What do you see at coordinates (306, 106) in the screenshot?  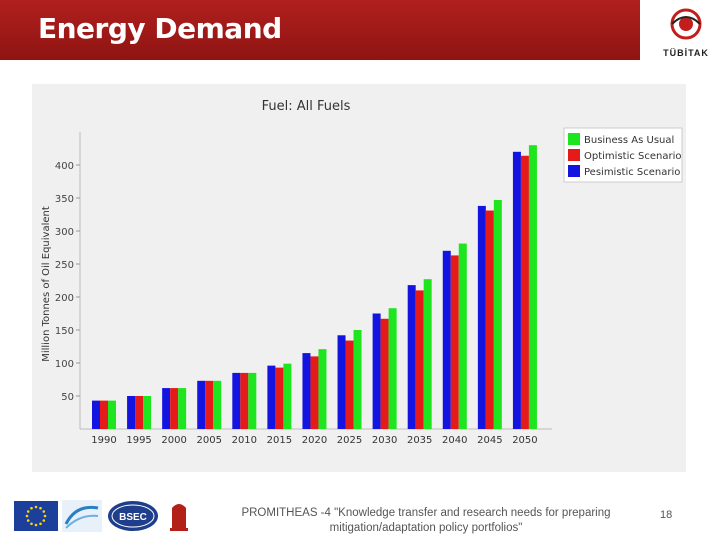 I see `chart-title: Fuel: All Fuels` at bounding box center [306, 106].